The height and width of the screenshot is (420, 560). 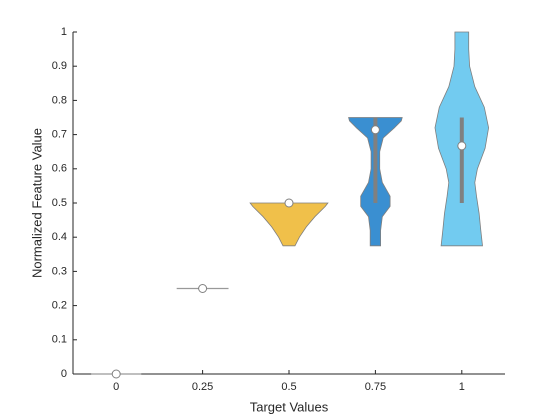 What do you see at coordinates (288, 387) in the screenshot?
I see `x-tick-label: 0.5` at bounding box center [288, 387].